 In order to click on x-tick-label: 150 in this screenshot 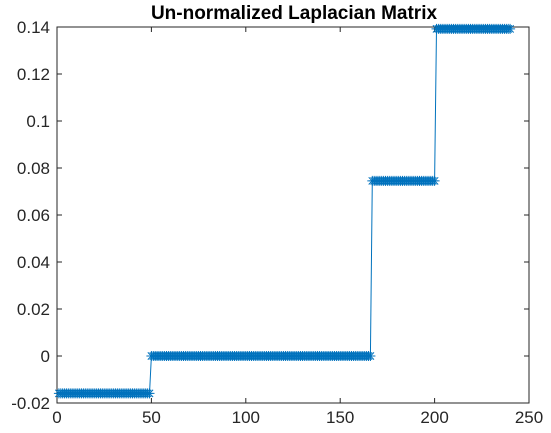, I will do `click(340, 417)`.